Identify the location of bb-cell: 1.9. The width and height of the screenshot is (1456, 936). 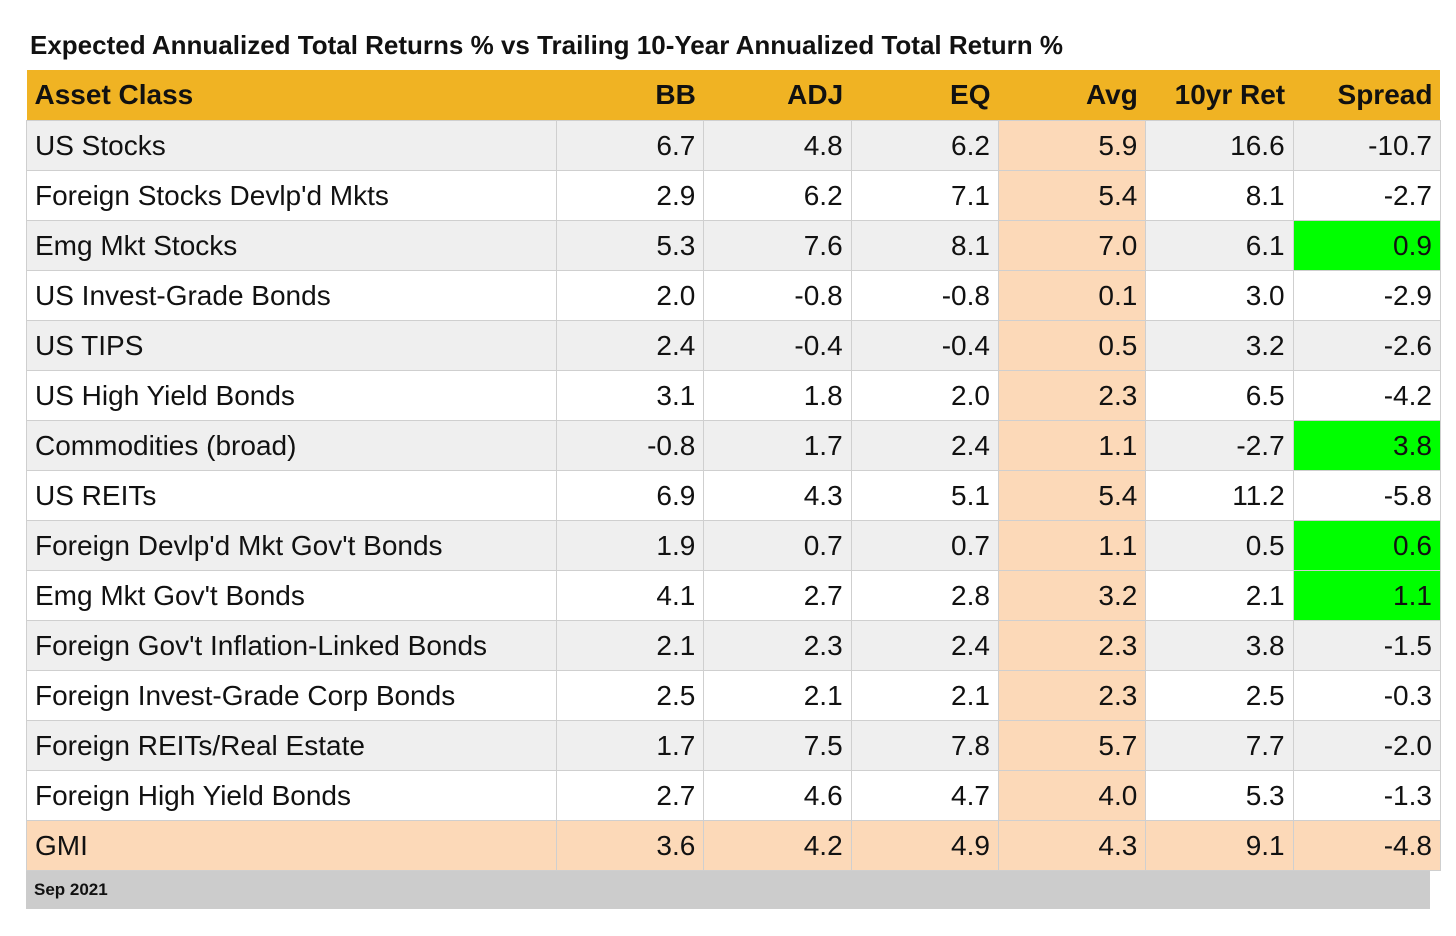
(630, 545).